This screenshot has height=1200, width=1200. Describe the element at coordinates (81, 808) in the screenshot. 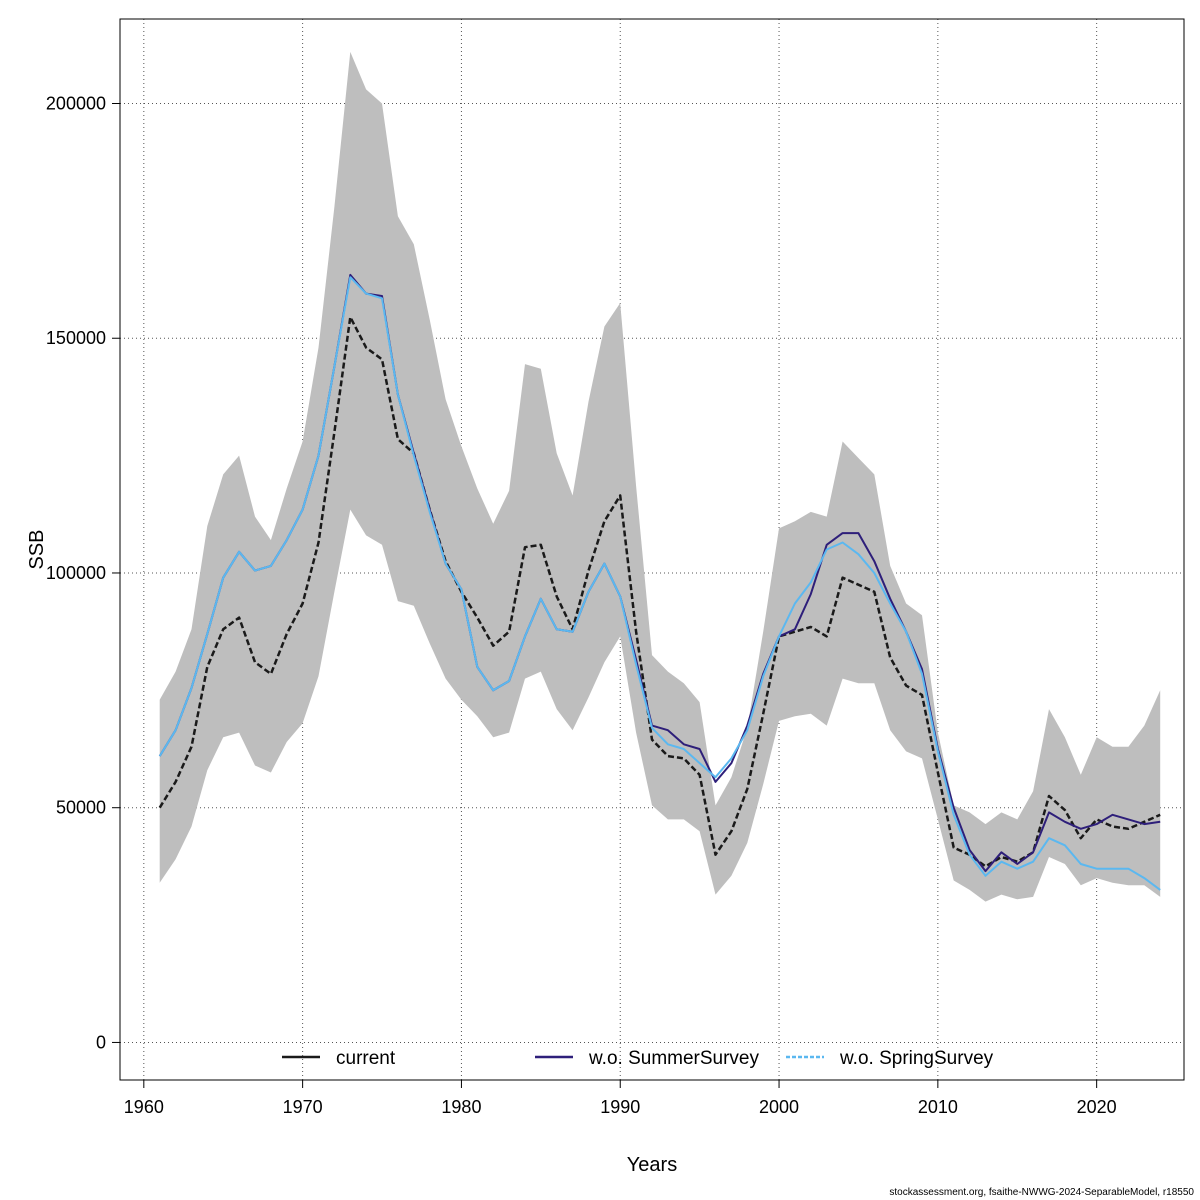

I see `y-tick-label: 50000` at that location.